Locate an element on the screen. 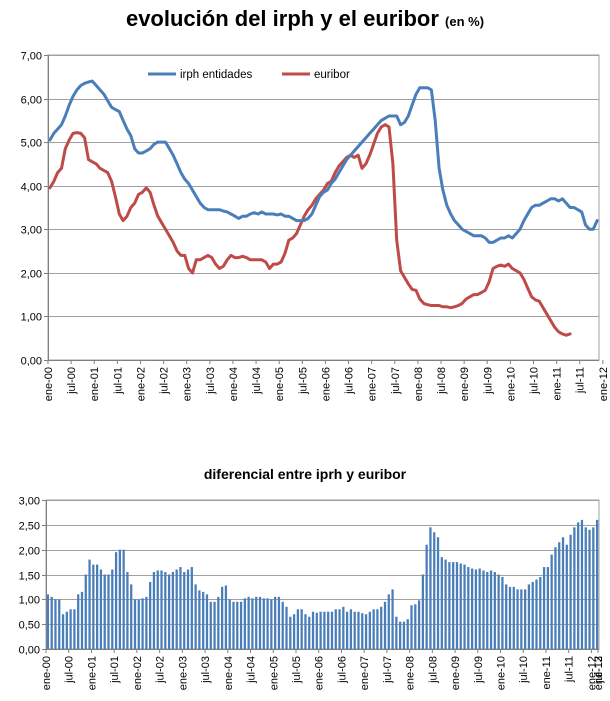 This screenshot has height=701, width=610. x-tick-label: jul-11 is located at coordinates (570, 669).